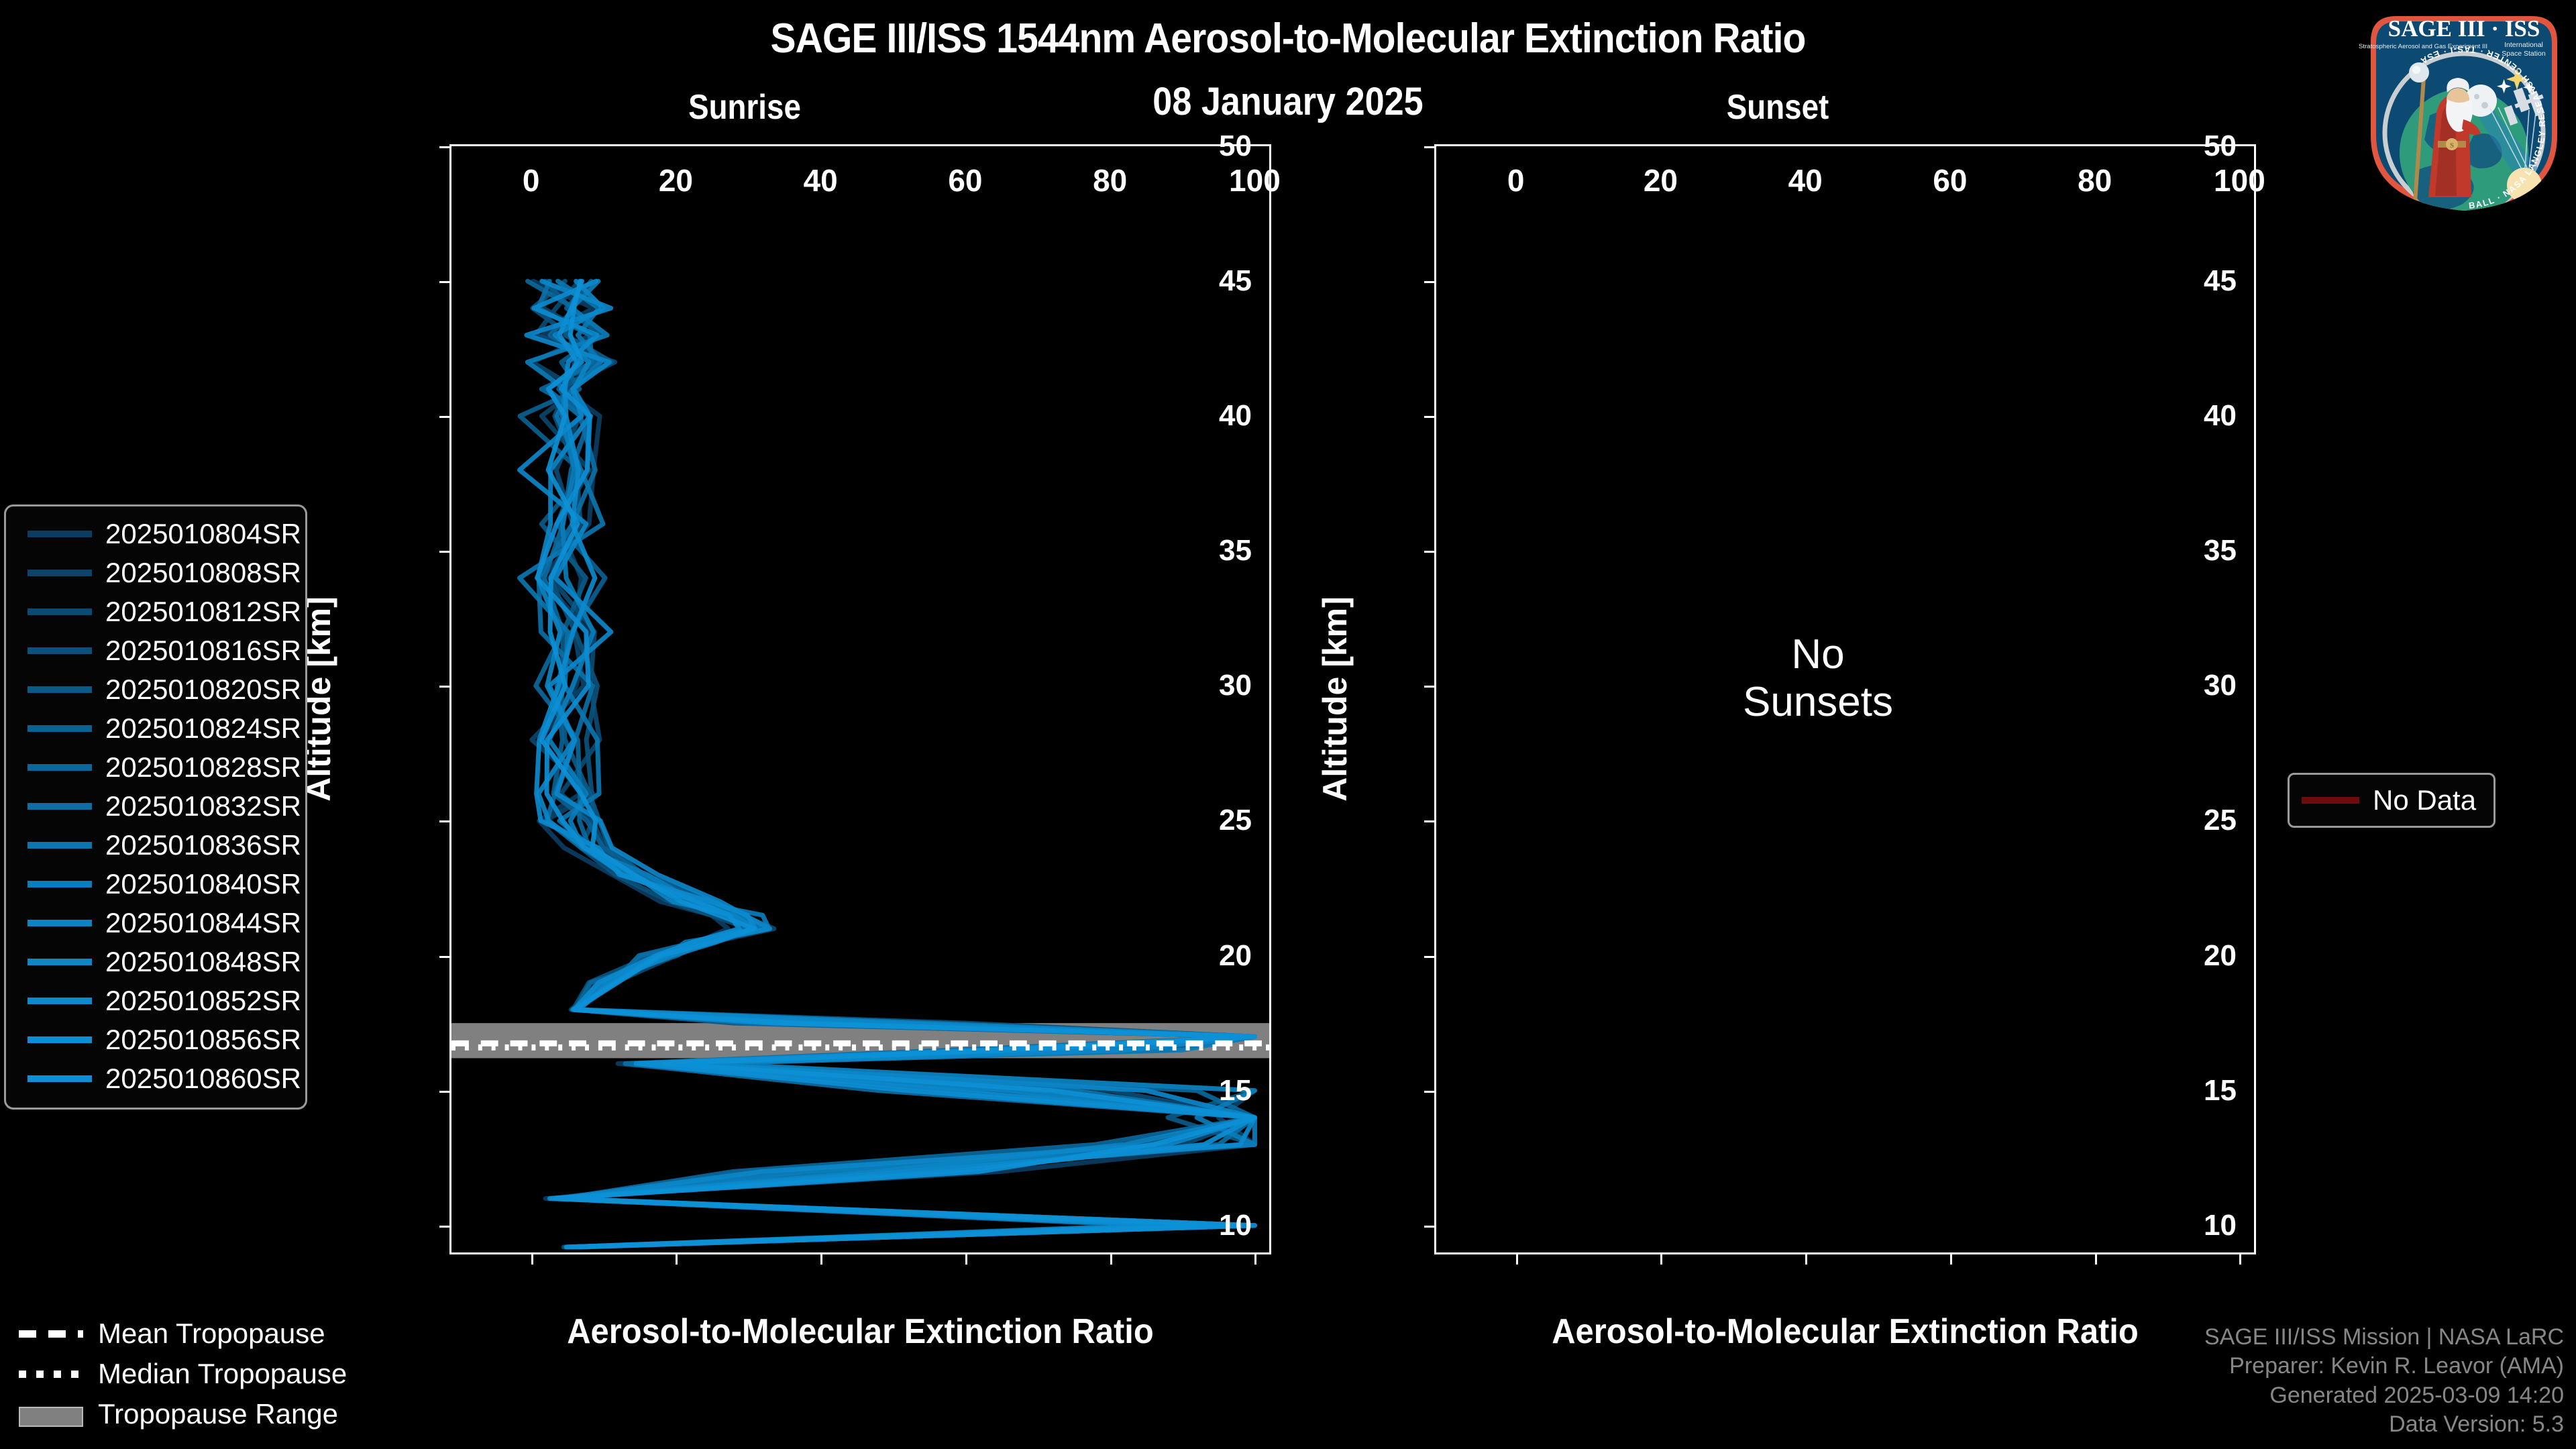 The width and height of the screenshot is (2576, 1449). Describe the element at coordinates (203, 922) in the screenshot. I see `profile-legend-label: 2025010844SR` at that location.